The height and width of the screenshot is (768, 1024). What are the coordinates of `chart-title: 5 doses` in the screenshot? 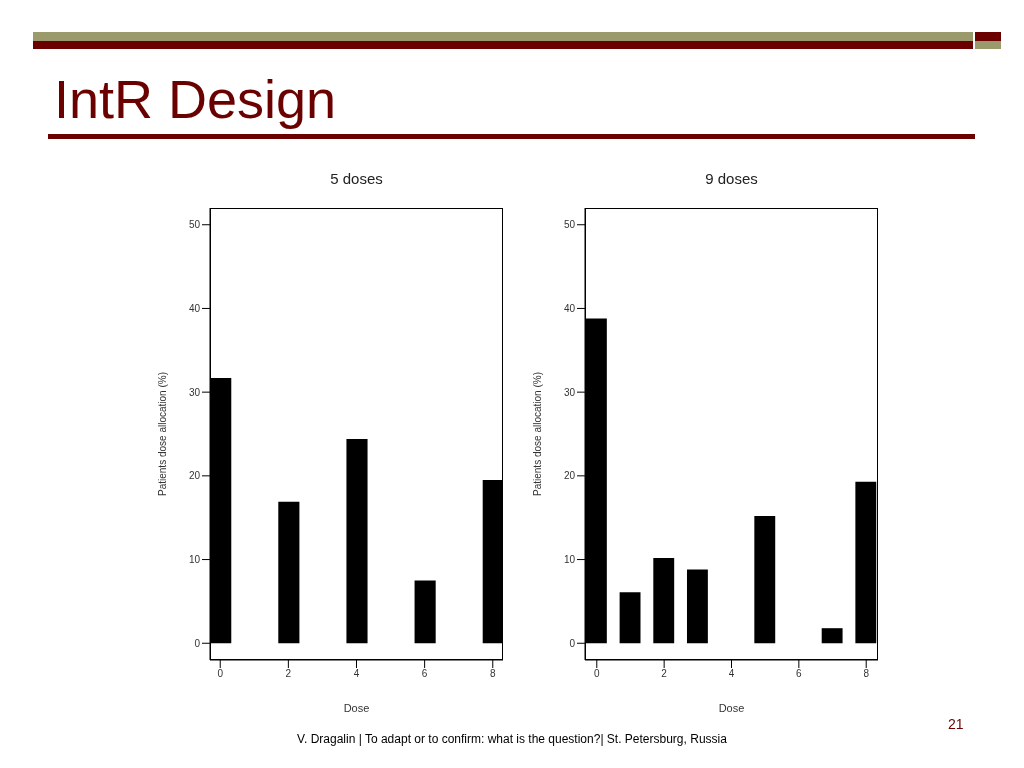 It's located at (356, 178).